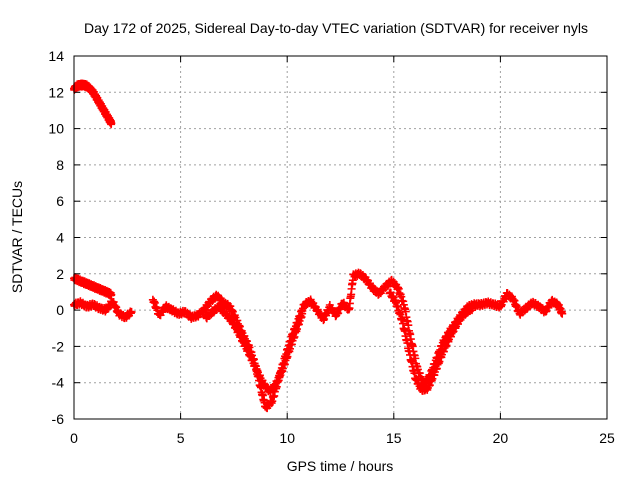  What do you see at coordinates (60, 238) in the screenshot?
I see `y-tick-label: 4` at bounding box center [60, 238].